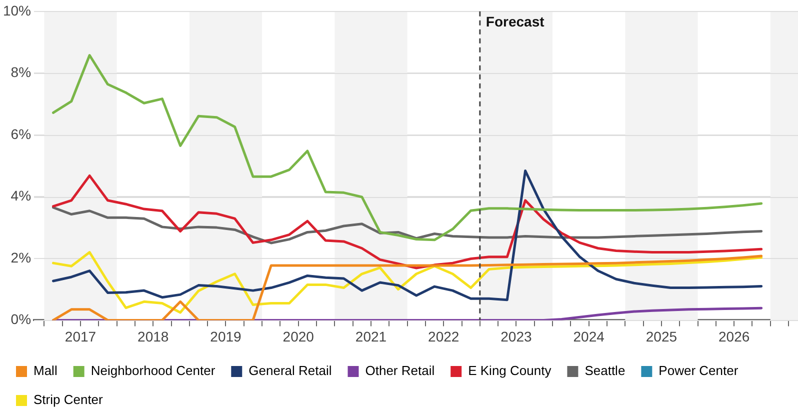  Describe the element at coordinates (21, 134) in the screenshot. I see `y-tick-label: 6%` at that location.